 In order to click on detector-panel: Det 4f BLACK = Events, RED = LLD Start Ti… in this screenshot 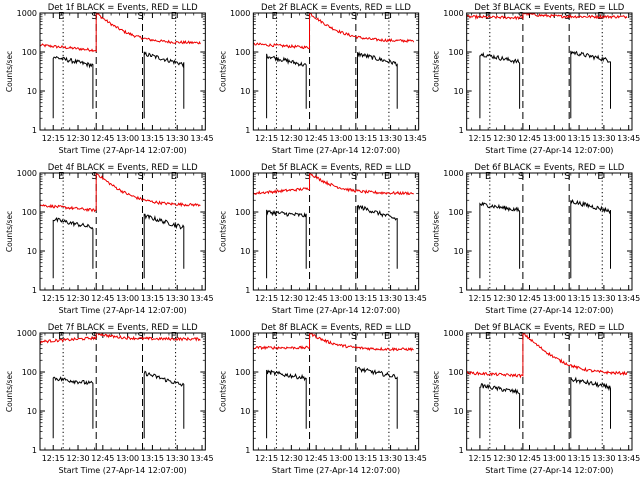, I will do `click(109, 239)`.